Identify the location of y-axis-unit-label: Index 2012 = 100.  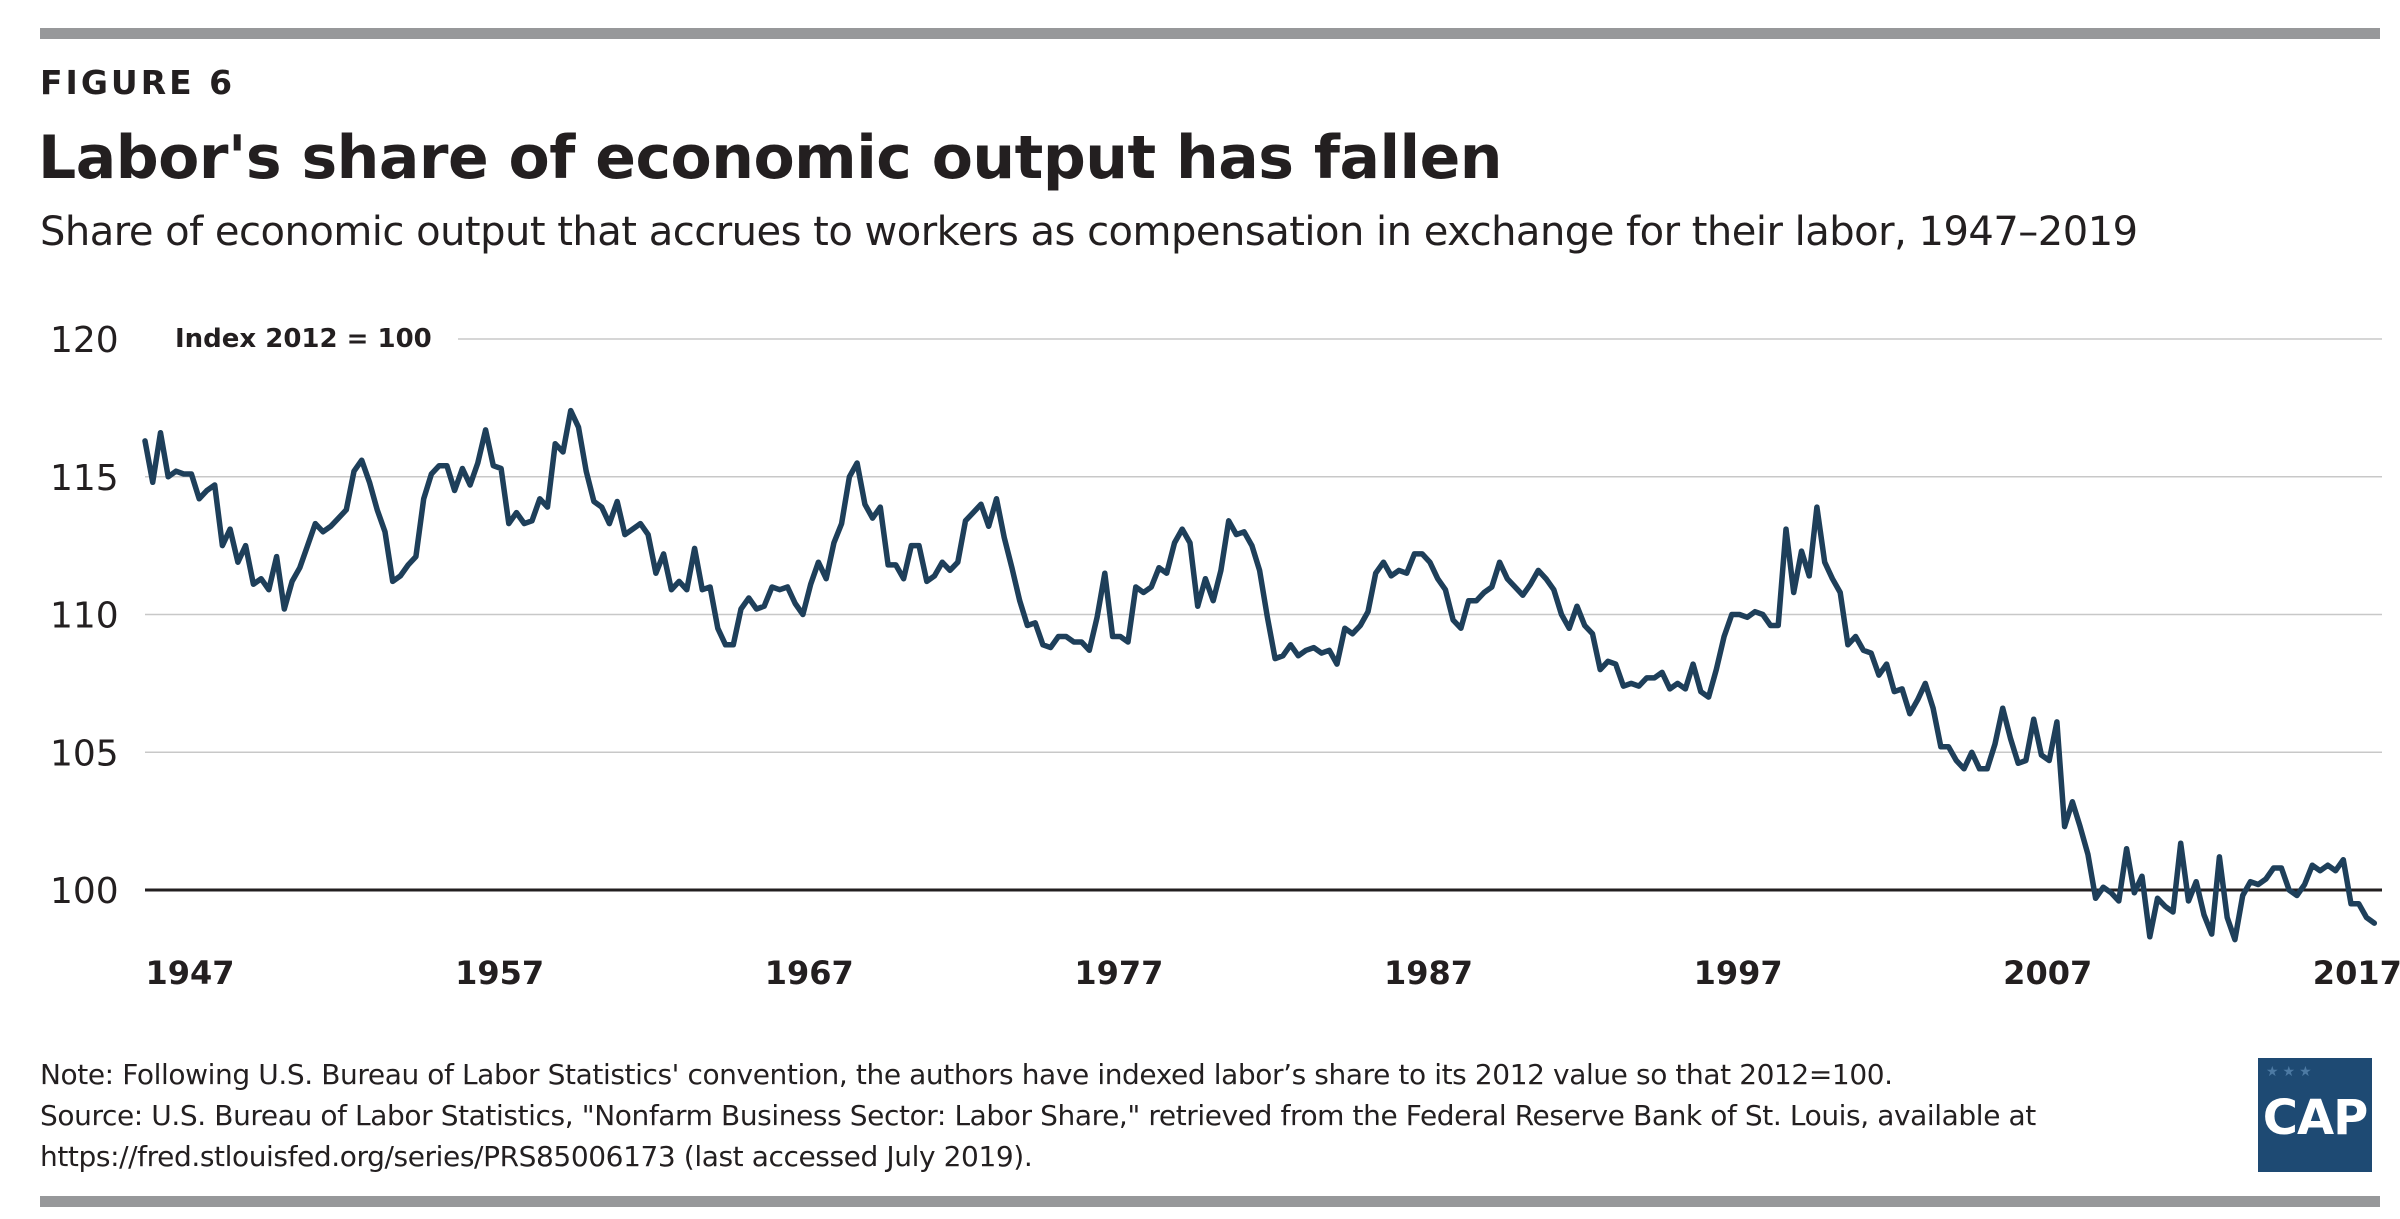
(303, 339).